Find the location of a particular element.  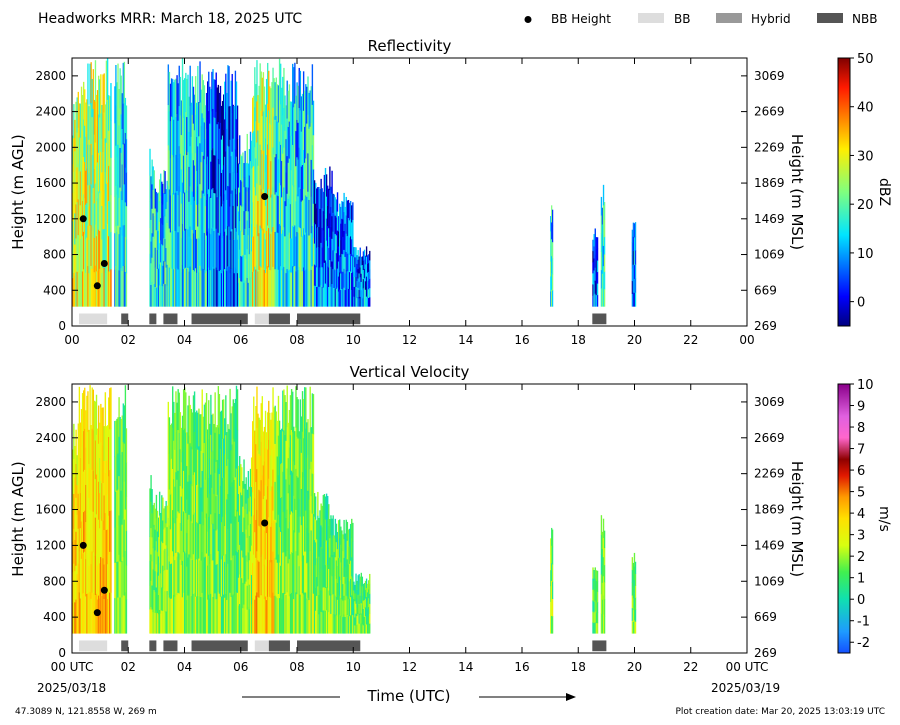

y-tick-right-label: 2669 is located at coordinates (769, 438).